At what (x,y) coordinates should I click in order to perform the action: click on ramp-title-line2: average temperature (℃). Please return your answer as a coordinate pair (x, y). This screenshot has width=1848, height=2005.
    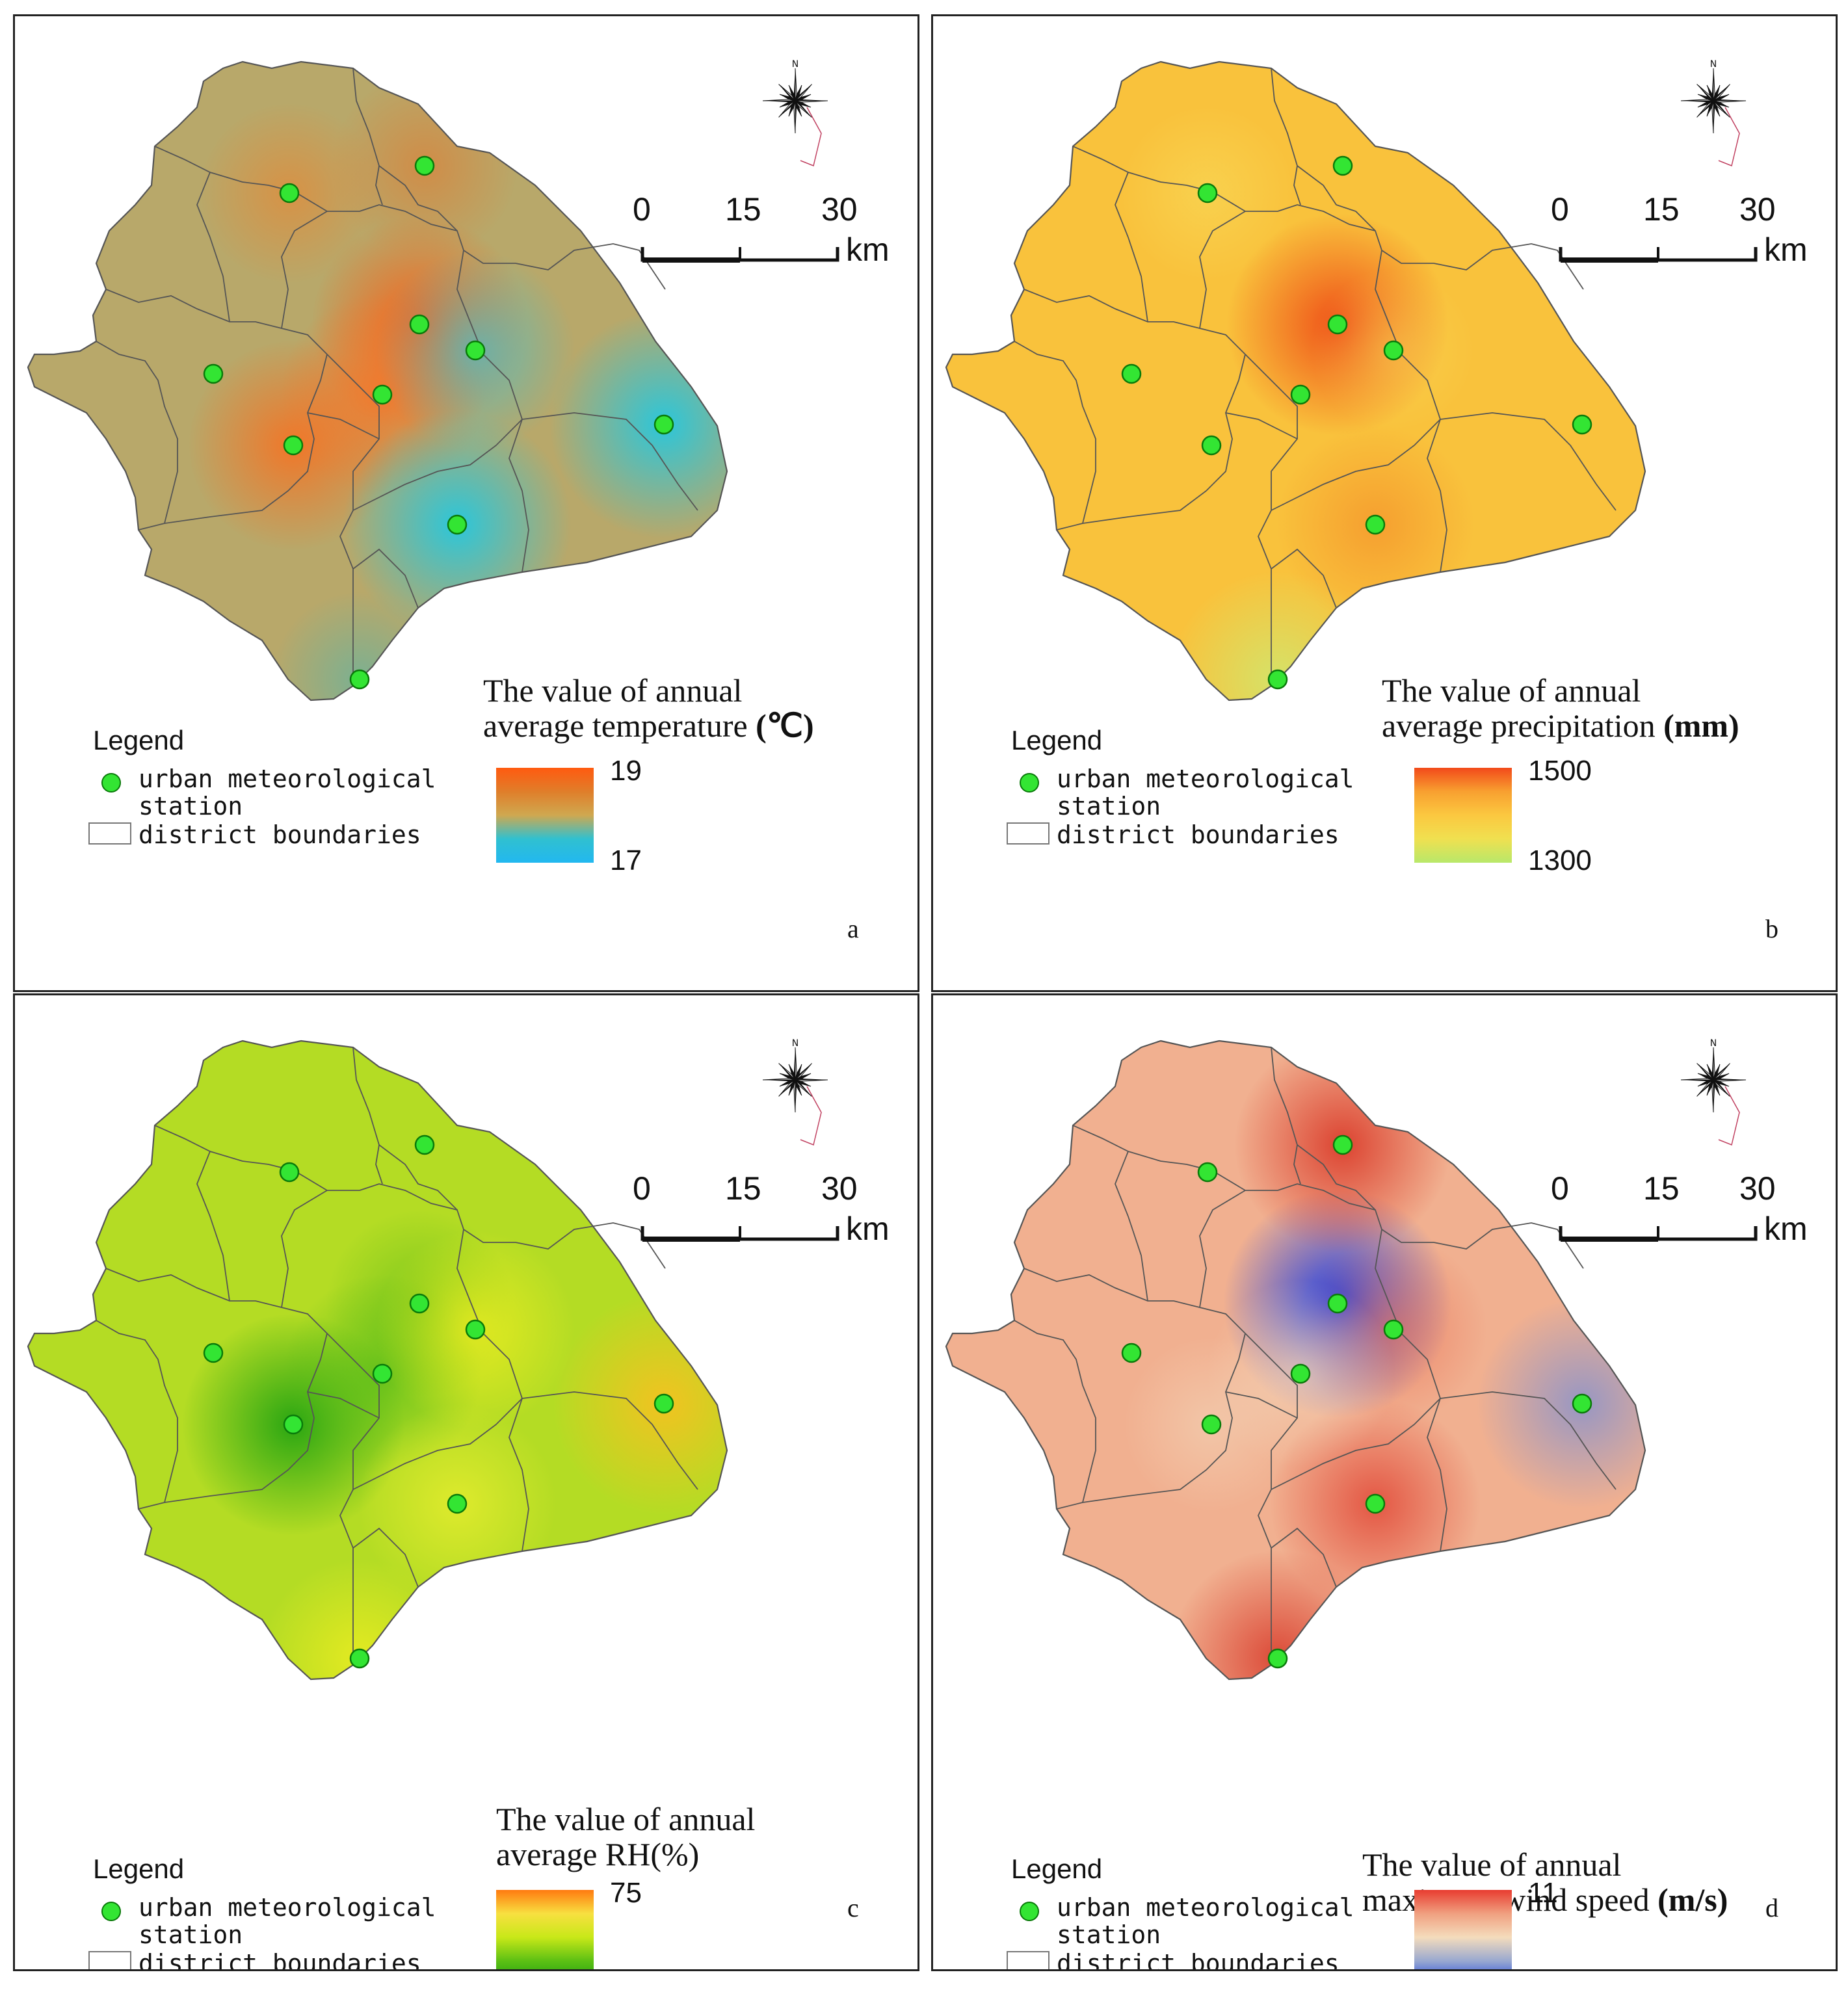
    Looking at the image, I should click on (648, 725).